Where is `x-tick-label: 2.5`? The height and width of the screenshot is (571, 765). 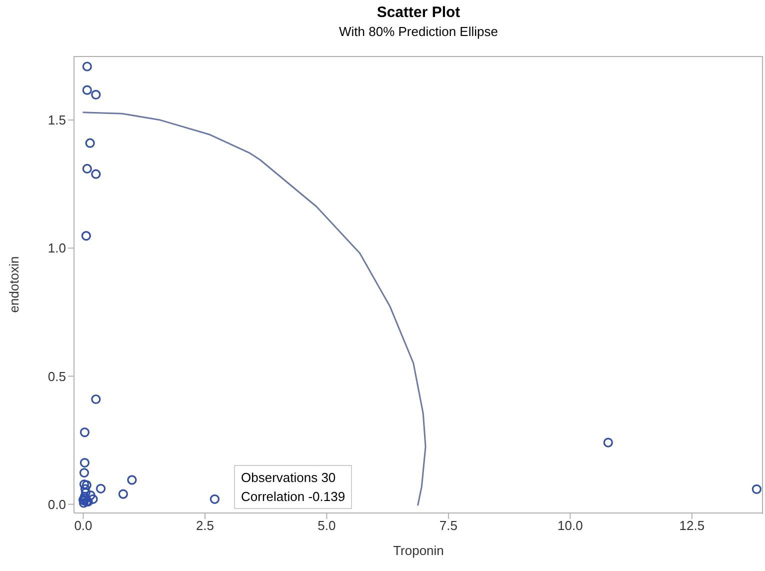 x-tick-label: 2.5 is located at coordinates (205, 526).